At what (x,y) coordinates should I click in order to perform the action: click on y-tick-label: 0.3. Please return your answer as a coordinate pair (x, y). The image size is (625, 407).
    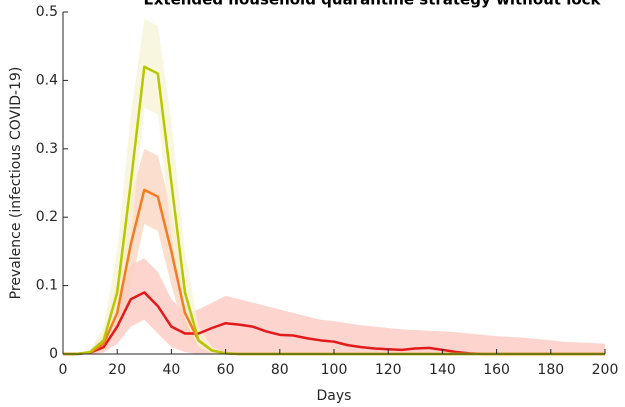
    Looking at the image, I should click on (47, 149).